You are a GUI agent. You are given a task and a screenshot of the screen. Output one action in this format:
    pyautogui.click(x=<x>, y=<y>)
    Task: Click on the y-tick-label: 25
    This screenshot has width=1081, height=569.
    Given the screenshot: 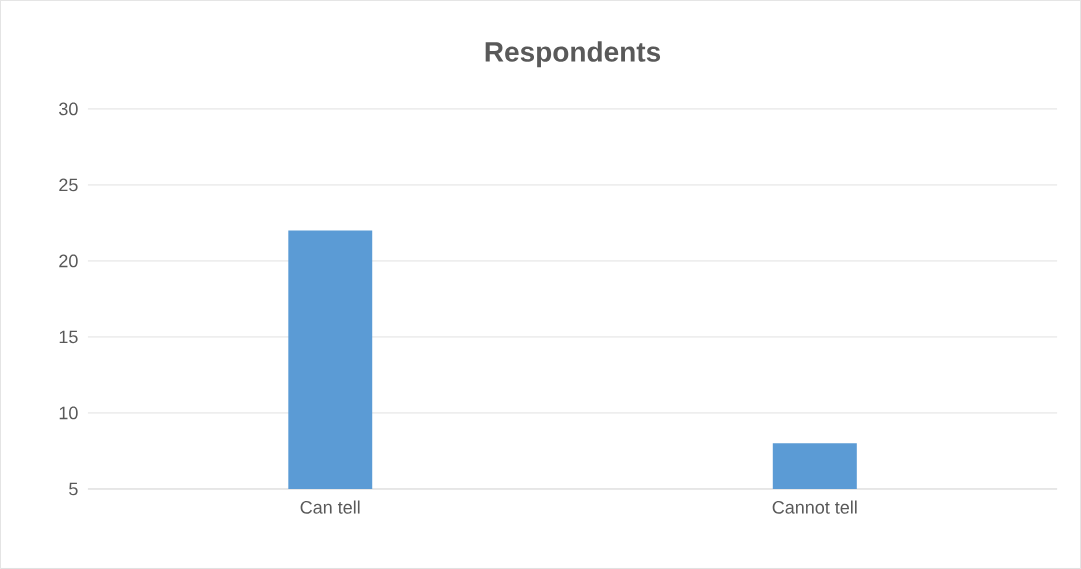 What is the action you would take?
    pyautogui.click(x=68, y=185)
    